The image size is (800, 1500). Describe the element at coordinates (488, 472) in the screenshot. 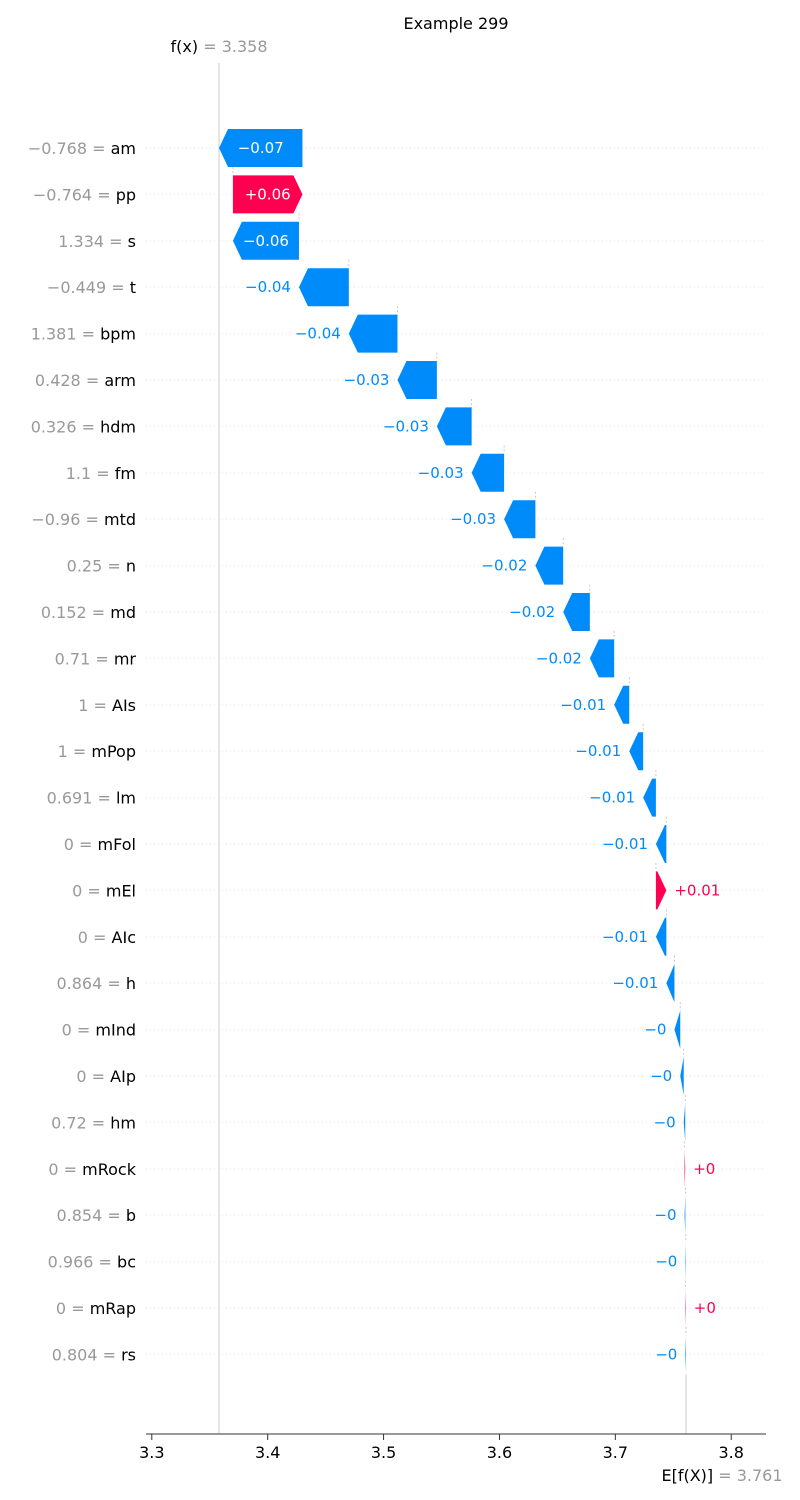

I see `bar-fm` at that location.